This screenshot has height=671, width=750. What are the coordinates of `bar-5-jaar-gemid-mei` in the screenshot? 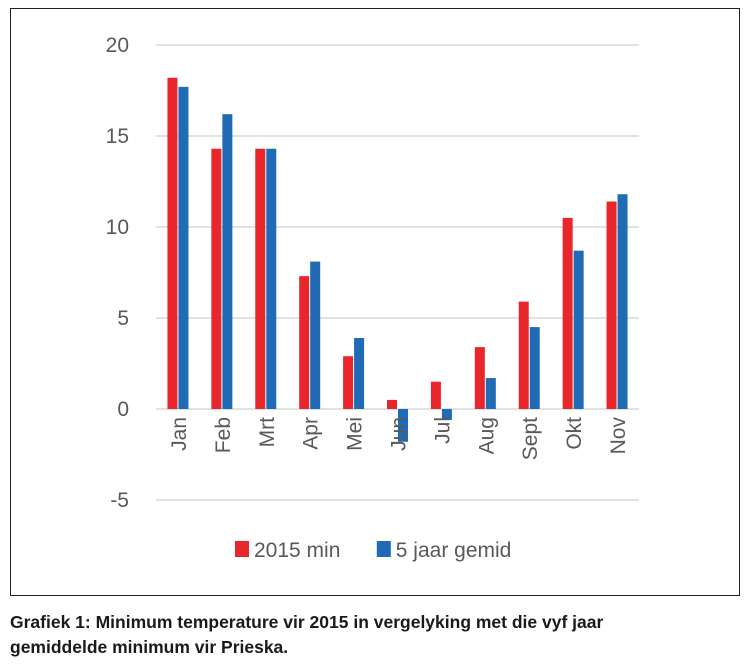 It's located at (359, 373).